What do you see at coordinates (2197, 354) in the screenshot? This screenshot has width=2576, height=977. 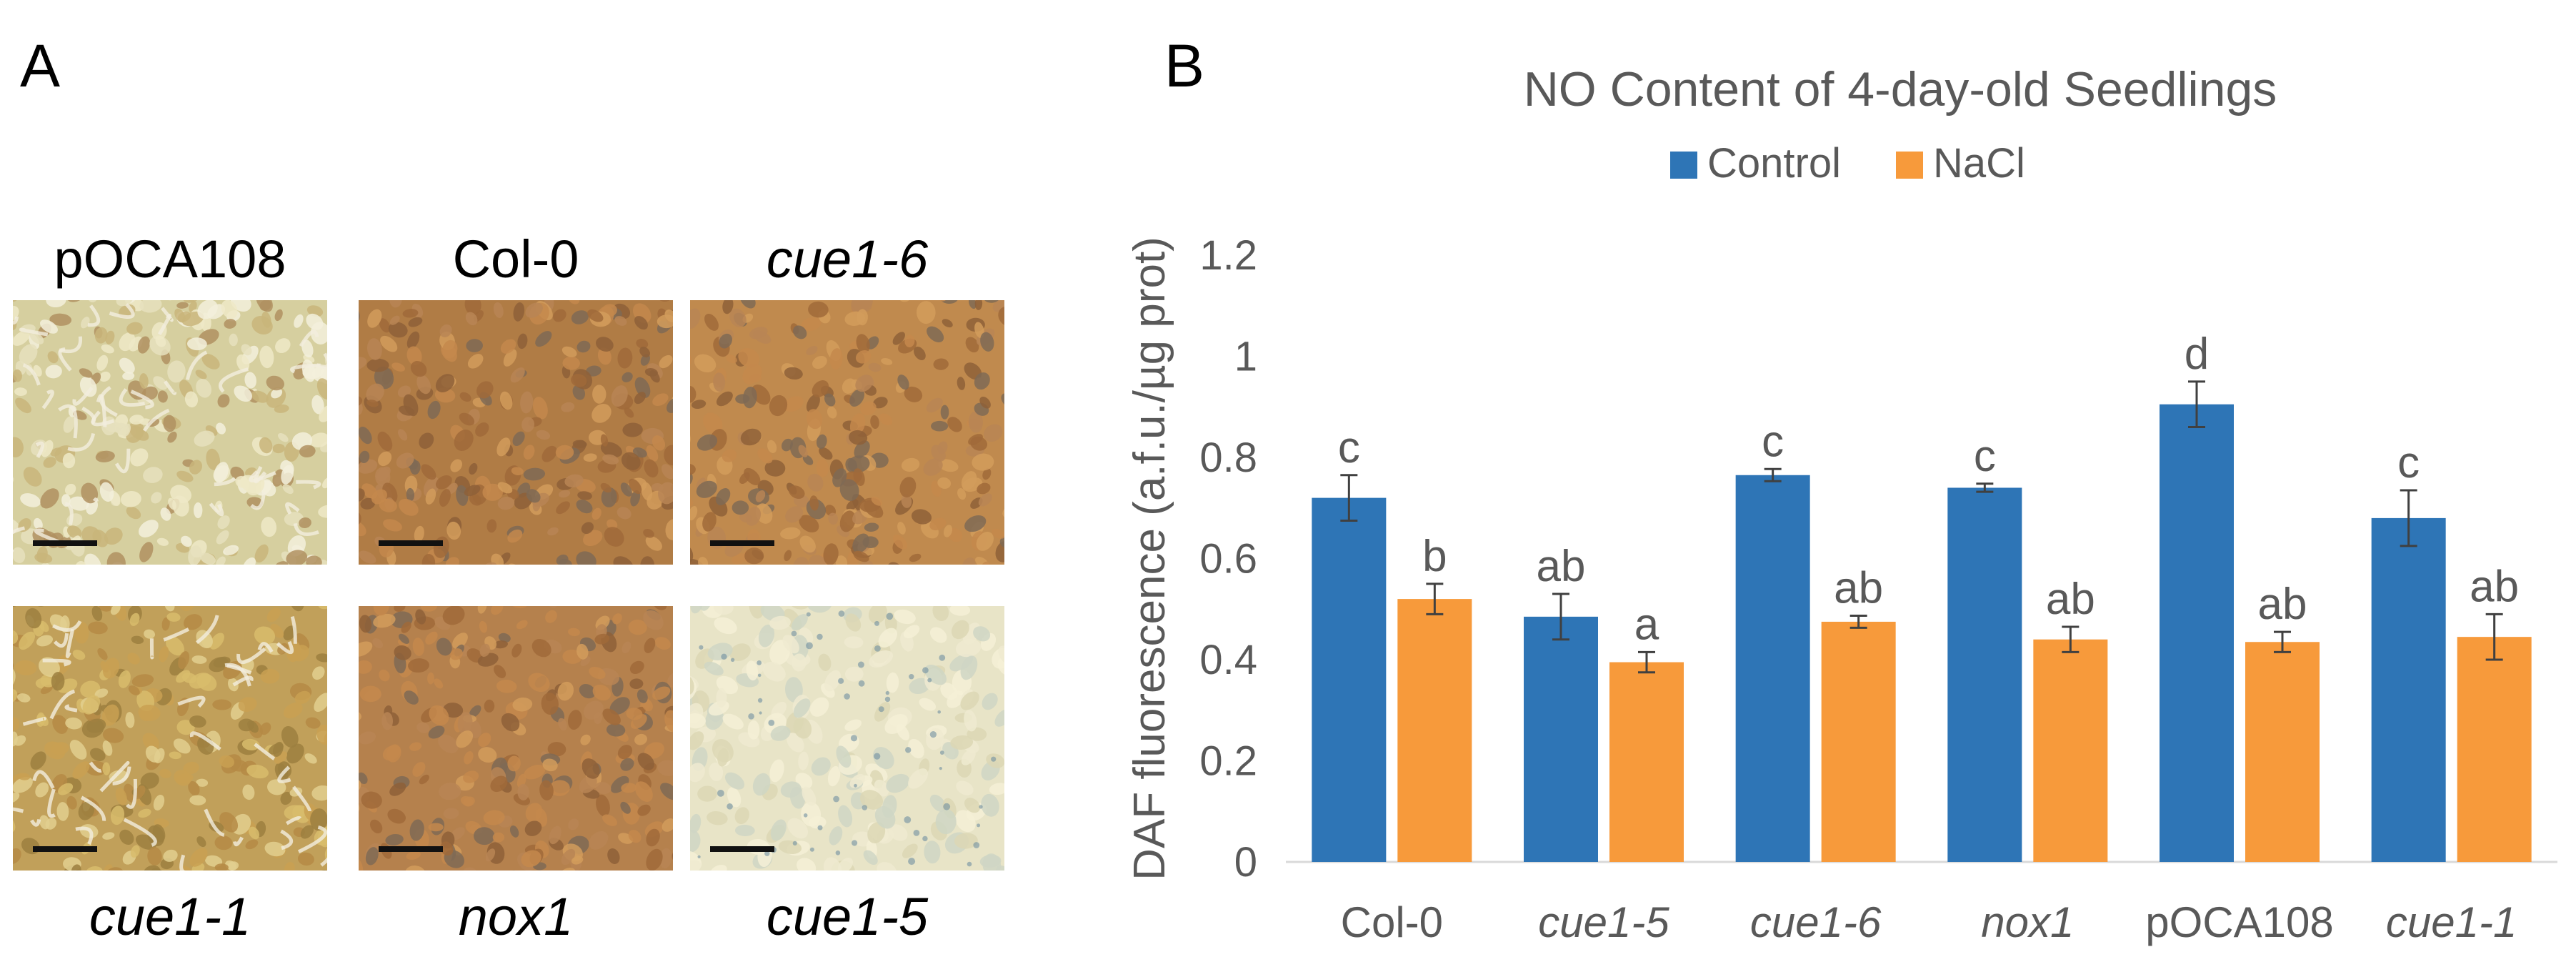 I see `significance-label: d` at bounding box center [2197, 354].